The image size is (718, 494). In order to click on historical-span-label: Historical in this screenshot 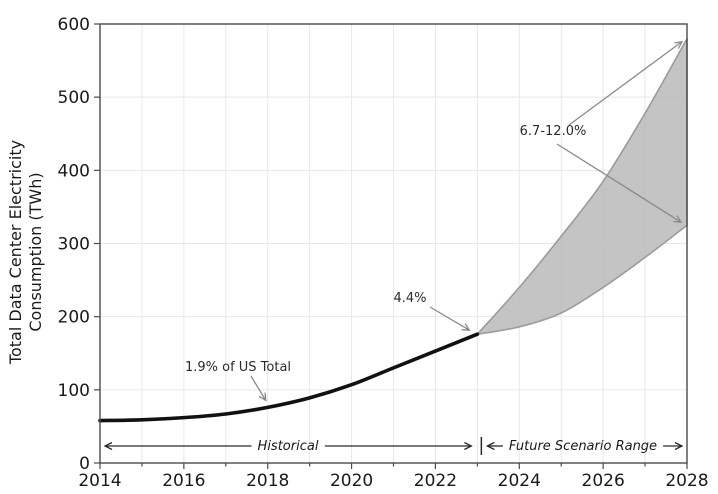, I will do `click(288, 446)`.